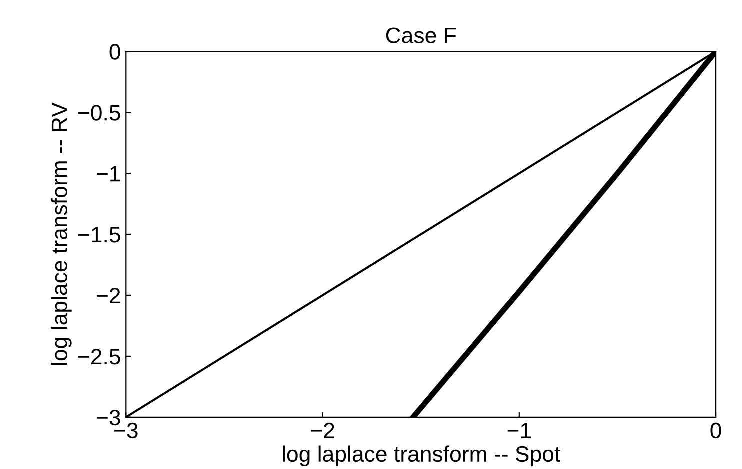 Image resolution: width=742 pixels, height=469 pixels. I want to click on x-axis-title: log laplace transform -- Spot, so click(421, 456).